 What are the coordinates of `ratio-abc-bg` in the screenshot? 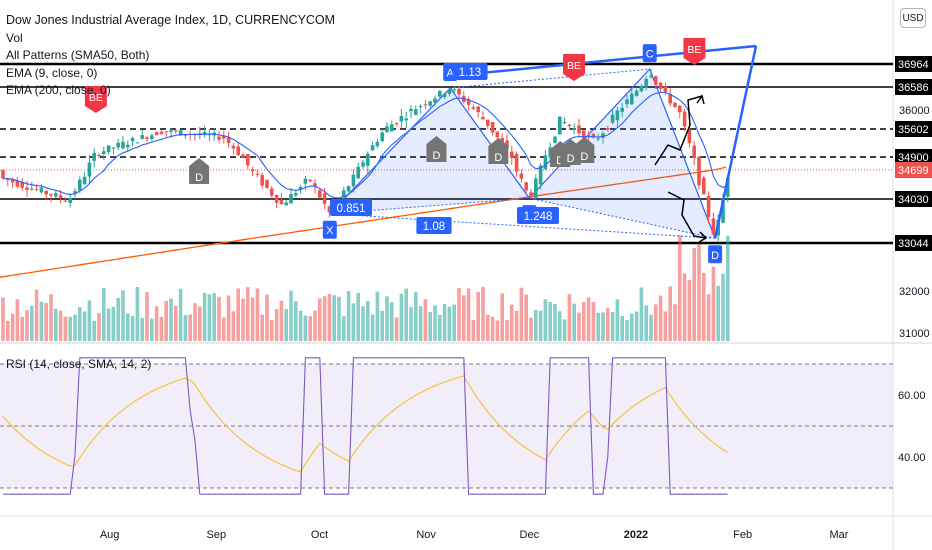 It's located at (470, 71).